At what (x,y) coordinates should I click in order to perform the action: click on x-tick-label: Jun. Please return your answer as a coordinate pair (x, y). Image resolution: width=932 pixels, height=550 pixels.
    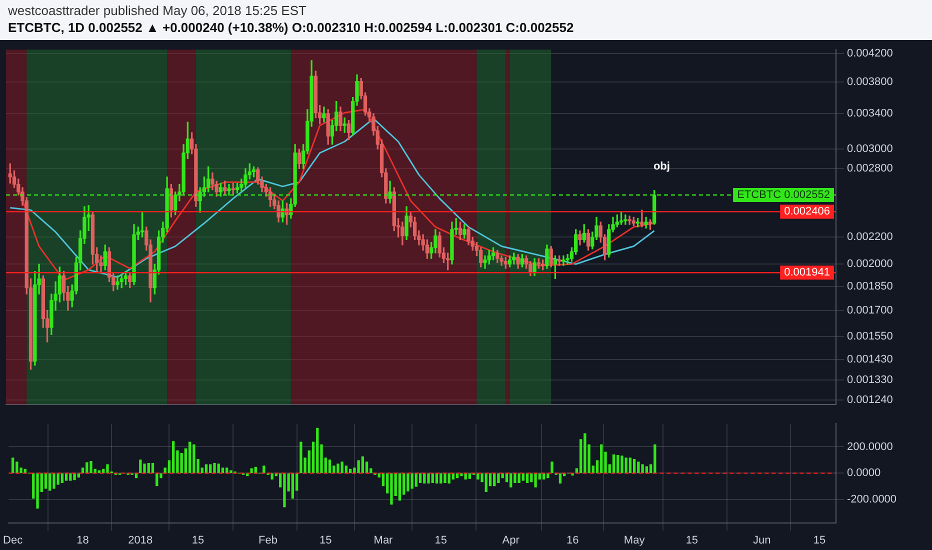
    Looking at the image, I should click on (762, 540).